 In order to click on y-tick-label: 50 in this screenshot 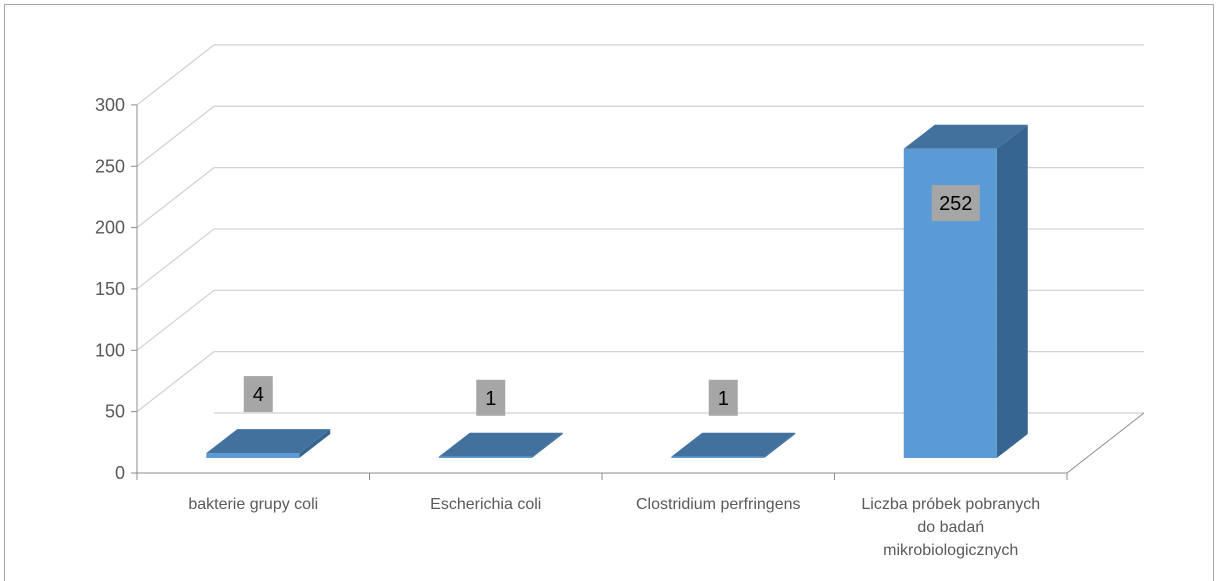, I will do `click(115, 412)`.